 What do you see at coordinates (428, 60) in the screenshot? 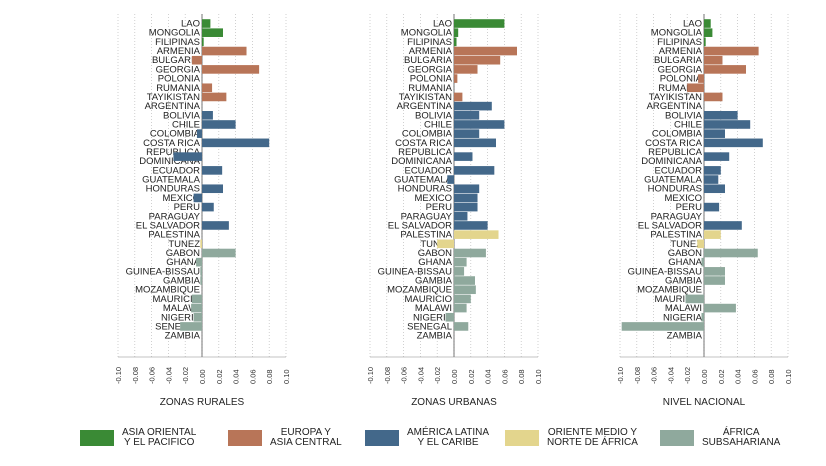
I see `category-label: BULGARIA` at bounding box center [428, 60].